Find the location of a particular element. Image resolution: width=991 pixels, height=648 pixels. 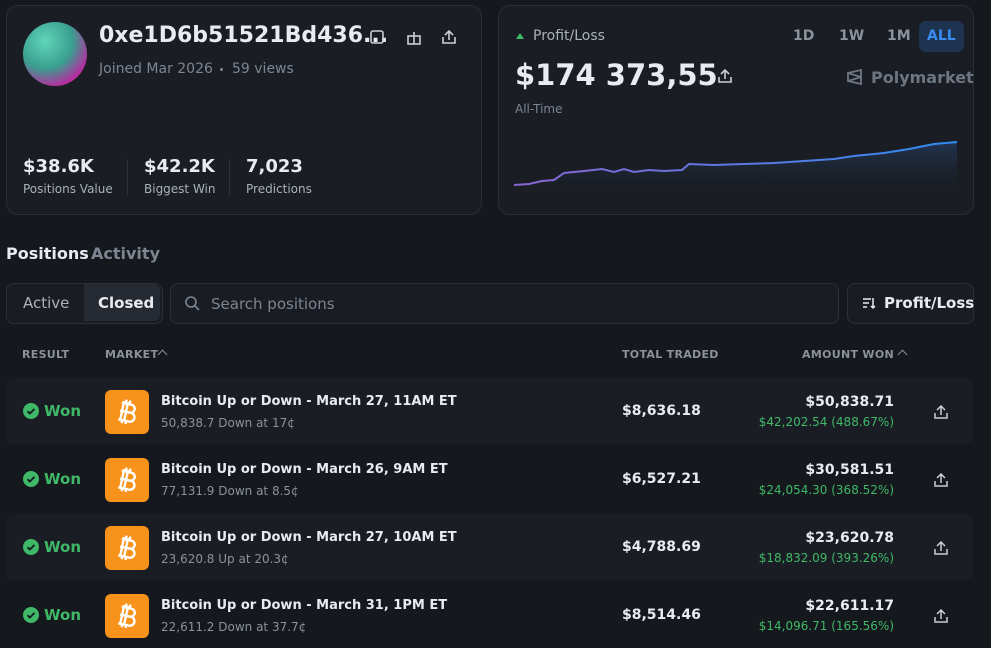

brand: Polymarket is located at coordinates (922, 77).